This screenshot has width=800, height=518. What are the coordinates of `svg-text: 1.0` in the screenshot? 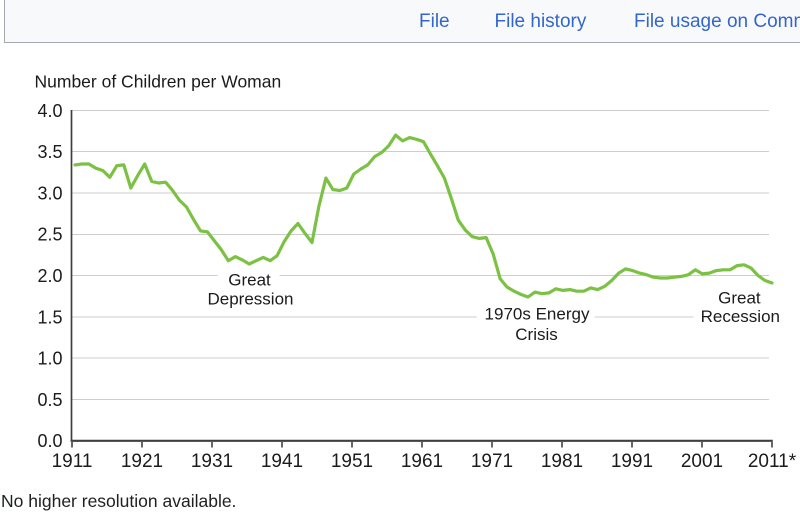 It's located at (49, 359).